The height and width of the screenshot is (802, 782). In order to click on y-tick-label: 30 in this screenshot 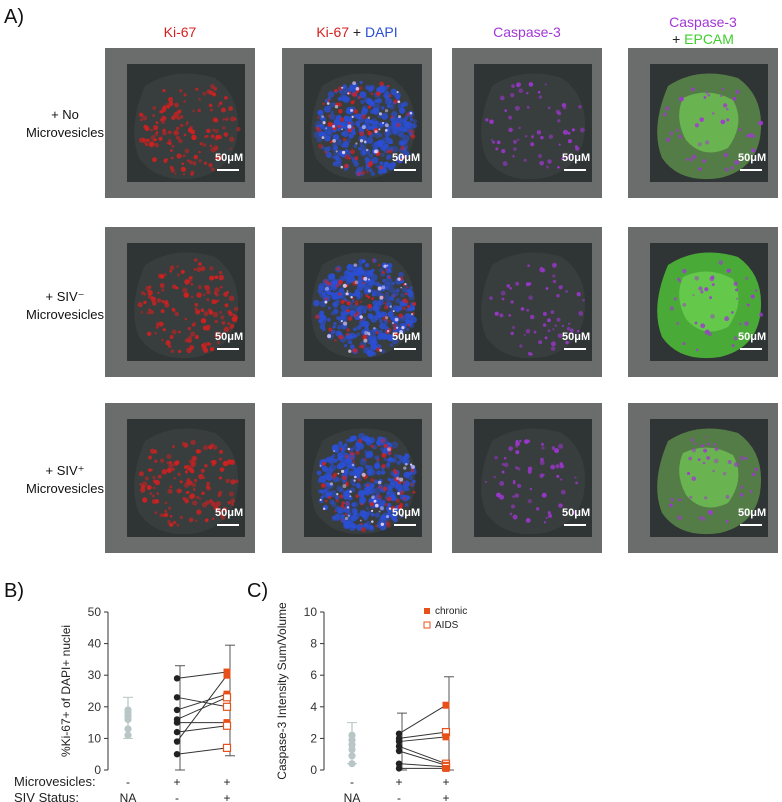, I will do `click(95, 675)`.